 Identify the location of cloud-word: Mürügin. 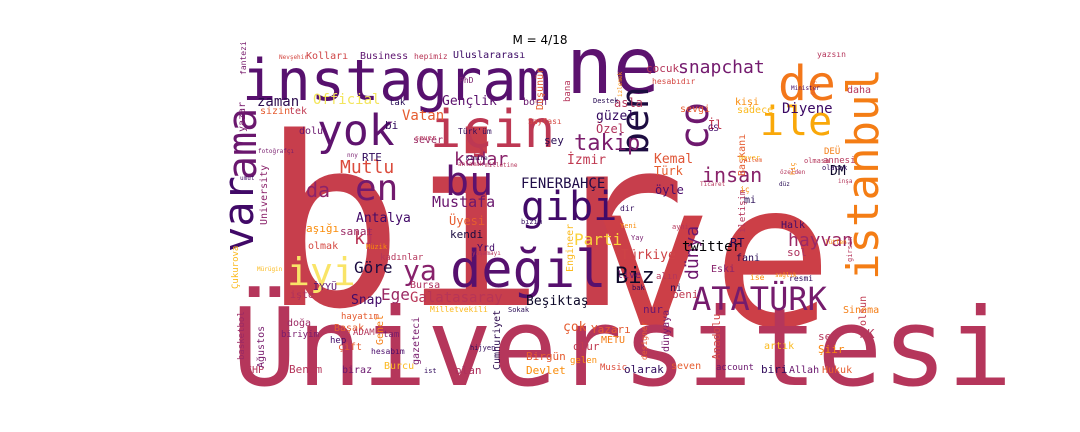
(270, 269).